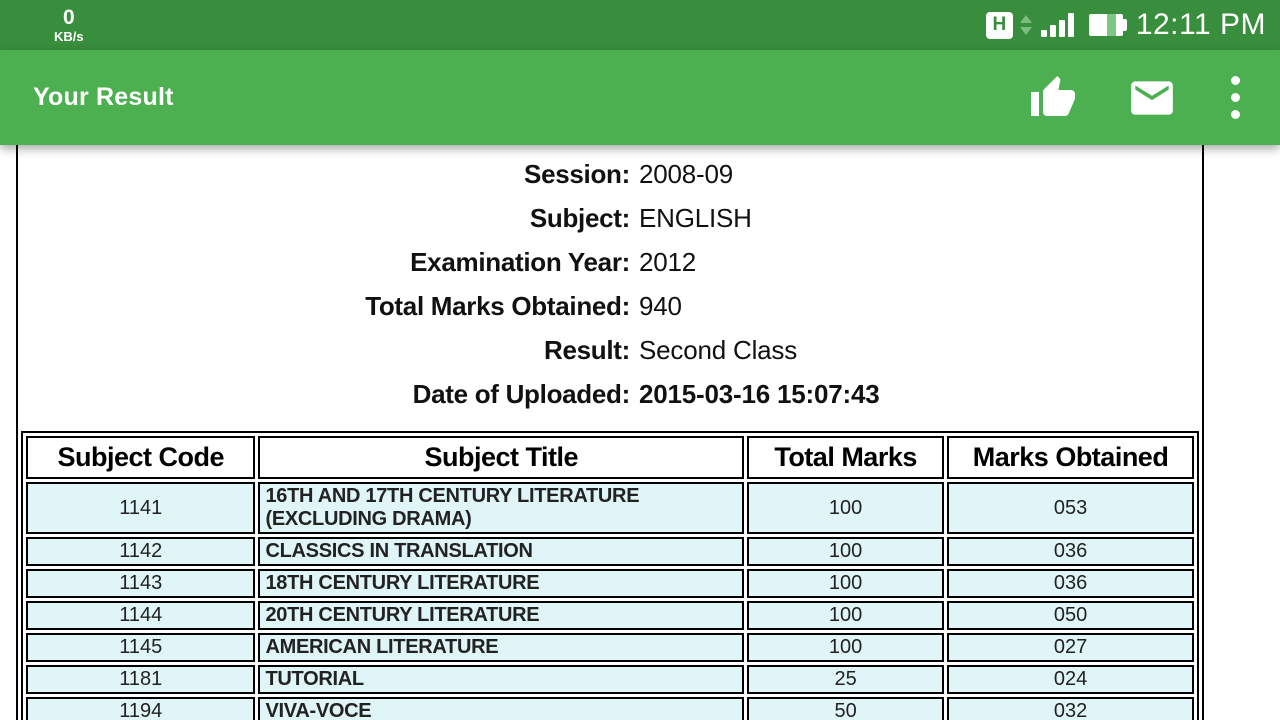  What do you see at coordinates (1070, 457) in the screenshot?
I see `column-header: Marks Obtained` at bounding box center [1070, 457].